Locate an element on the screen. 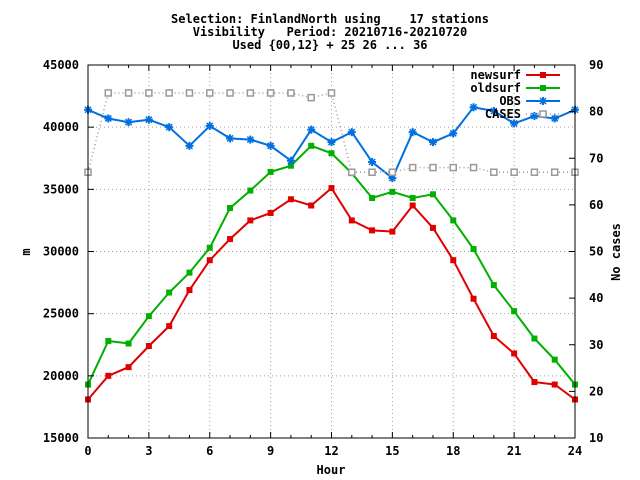  legend-label-oldsurf: oldsurf is located at coordinates (495, 88).